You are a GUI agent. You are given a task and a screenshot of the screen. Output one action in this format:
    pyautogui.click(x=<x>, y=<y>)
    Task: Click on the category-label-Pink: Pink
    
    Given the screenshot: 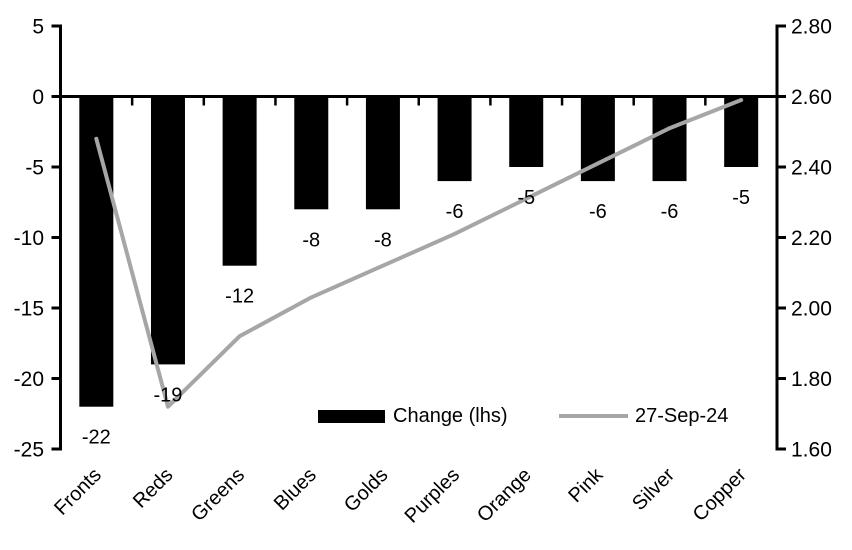 What is the action you would take?
    pyautogui.click(x=586, y=485)
    